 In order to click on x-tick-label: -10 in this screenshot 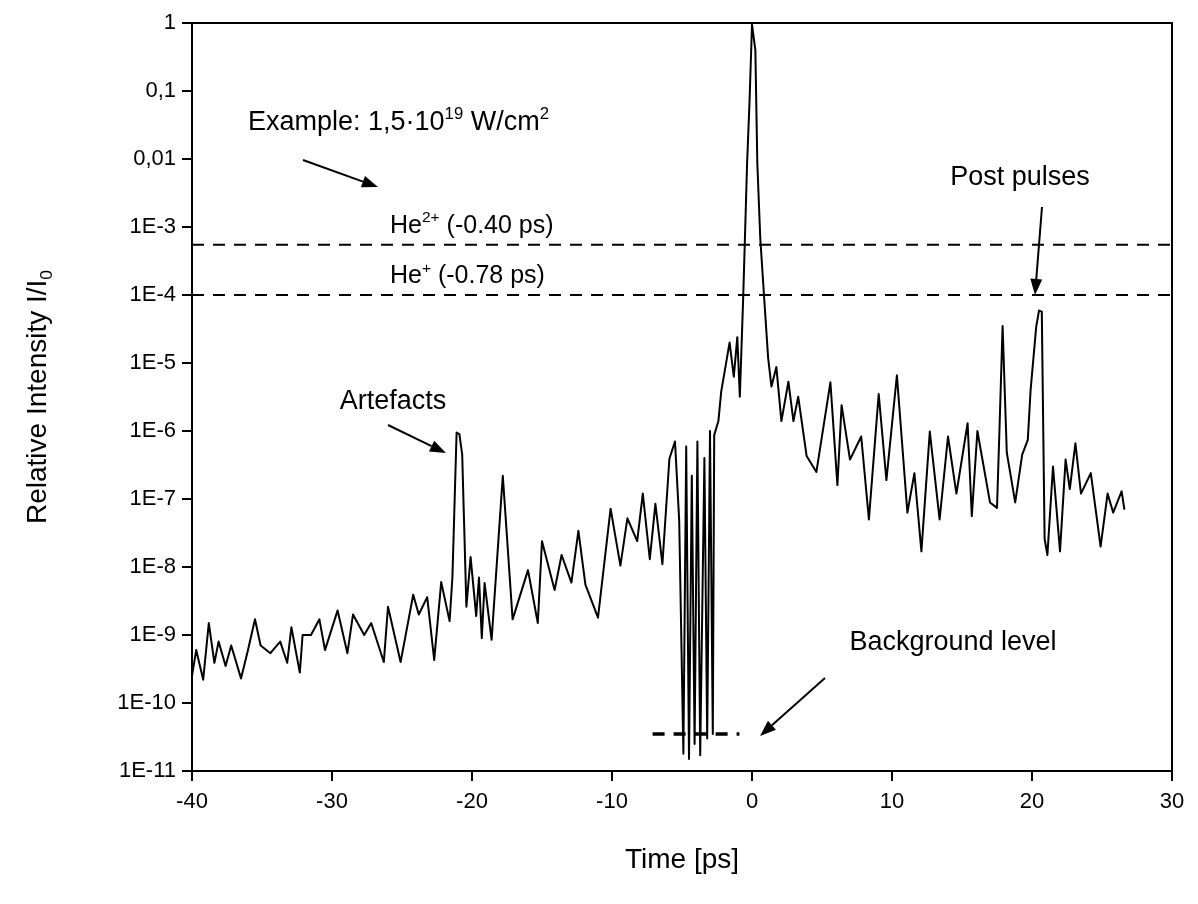, I will do `click(612, 801)`.